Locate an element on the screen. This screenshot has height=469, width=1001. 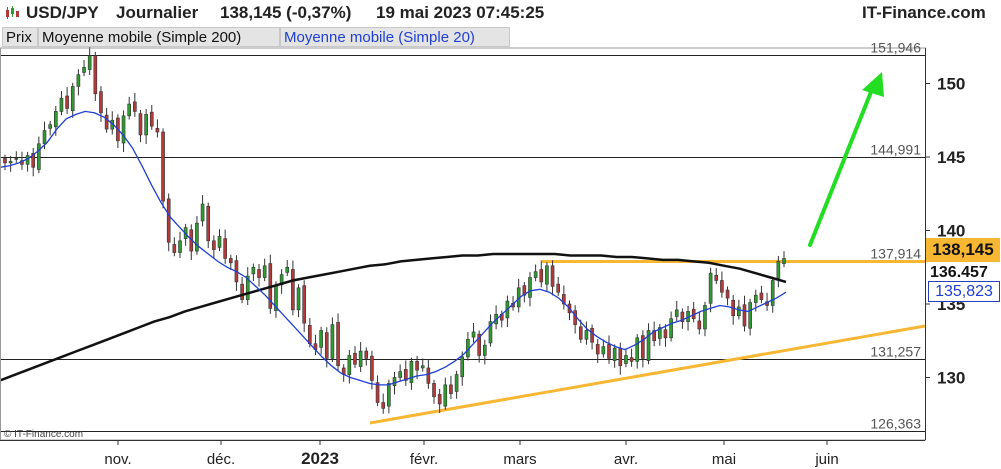
arrow-head is located at coordinates (873, 84).